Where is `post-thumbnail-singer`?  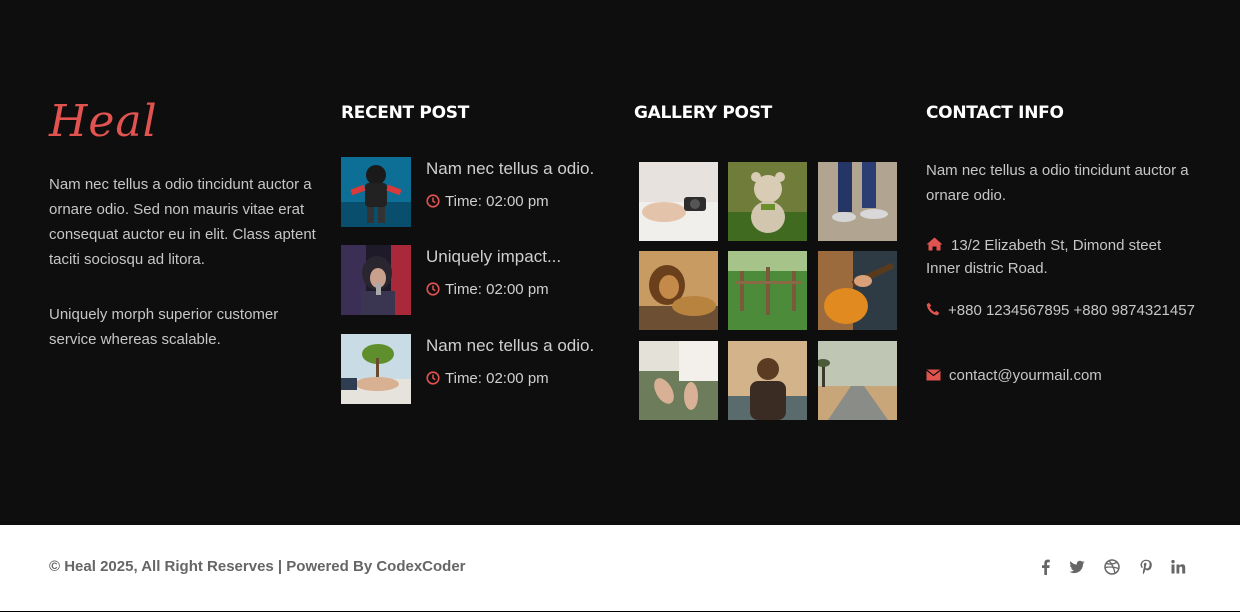 post-thumbnail-singer is located at coordinates (376, 280).